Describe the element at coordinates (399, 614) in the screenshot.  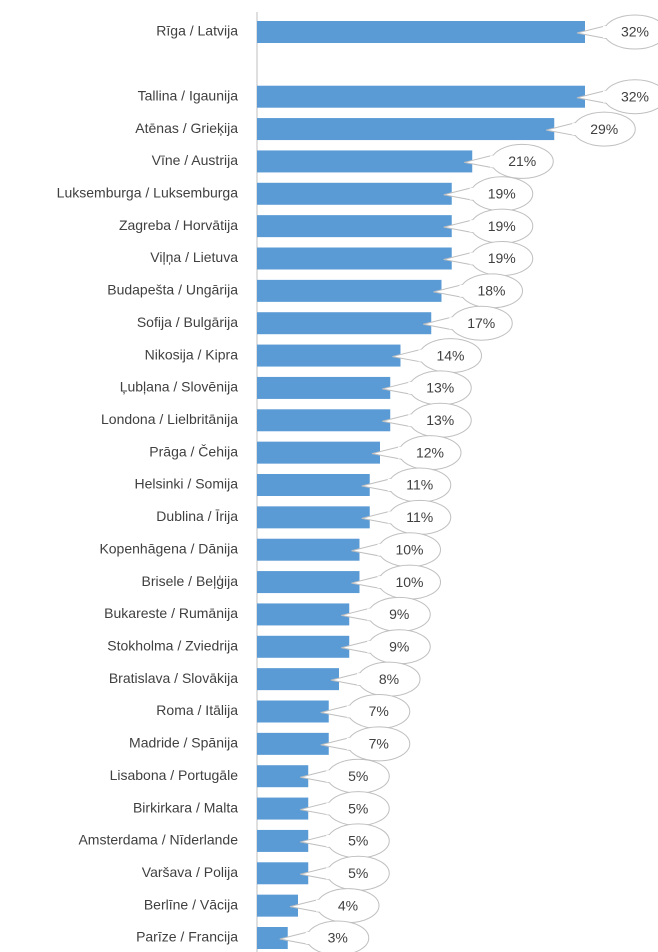
I see `value-label: 9%` at that location.